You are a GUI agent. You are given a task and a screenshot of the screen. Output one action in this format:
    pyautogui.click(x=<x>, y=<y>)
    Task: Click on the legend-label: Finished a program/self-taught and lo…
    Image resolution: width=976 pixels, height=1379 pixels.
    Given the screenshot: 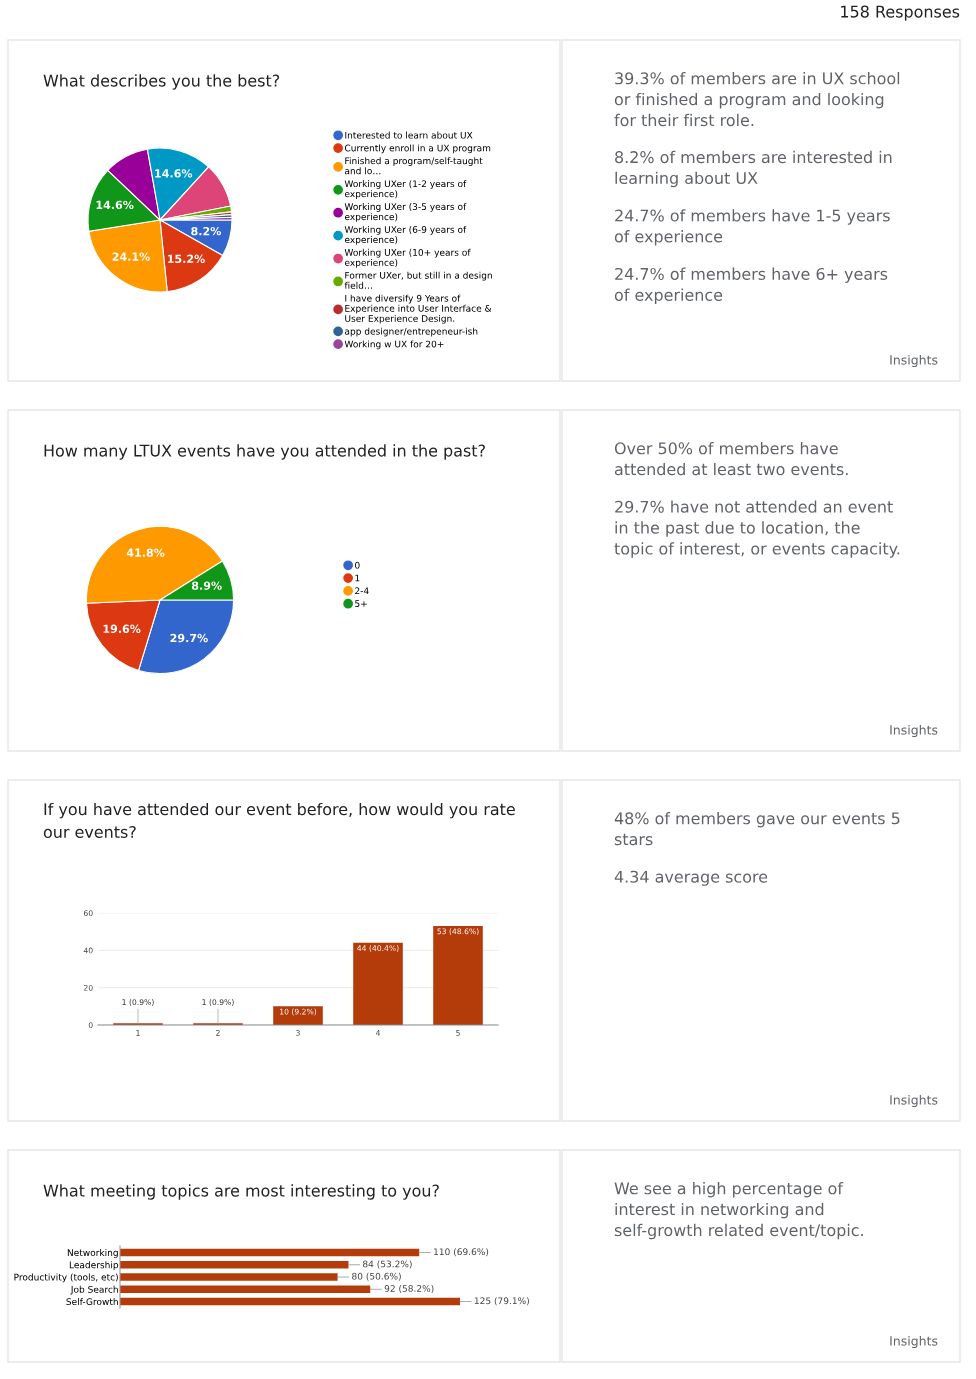 What is the action you would take?
    pyautogui.click(x=413, y=166)
    